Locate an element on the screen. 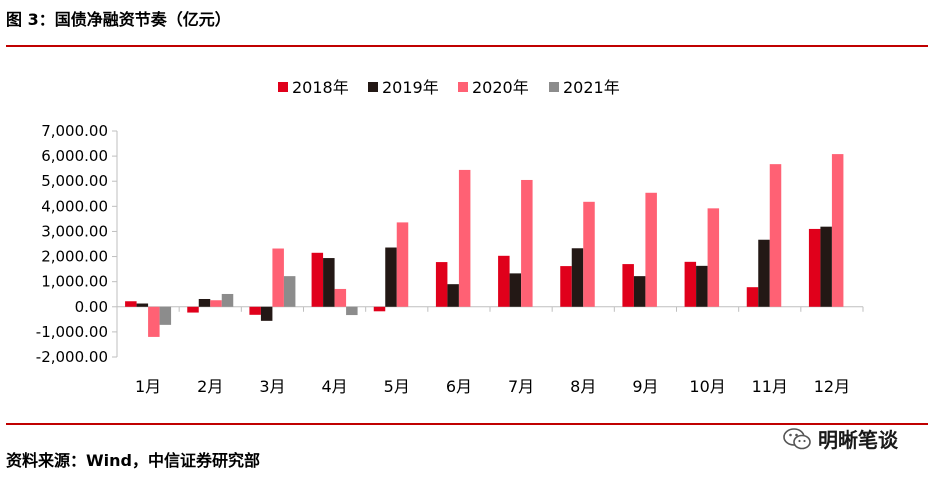  bar-2021年-1月 is located at coordinates (165, 315).